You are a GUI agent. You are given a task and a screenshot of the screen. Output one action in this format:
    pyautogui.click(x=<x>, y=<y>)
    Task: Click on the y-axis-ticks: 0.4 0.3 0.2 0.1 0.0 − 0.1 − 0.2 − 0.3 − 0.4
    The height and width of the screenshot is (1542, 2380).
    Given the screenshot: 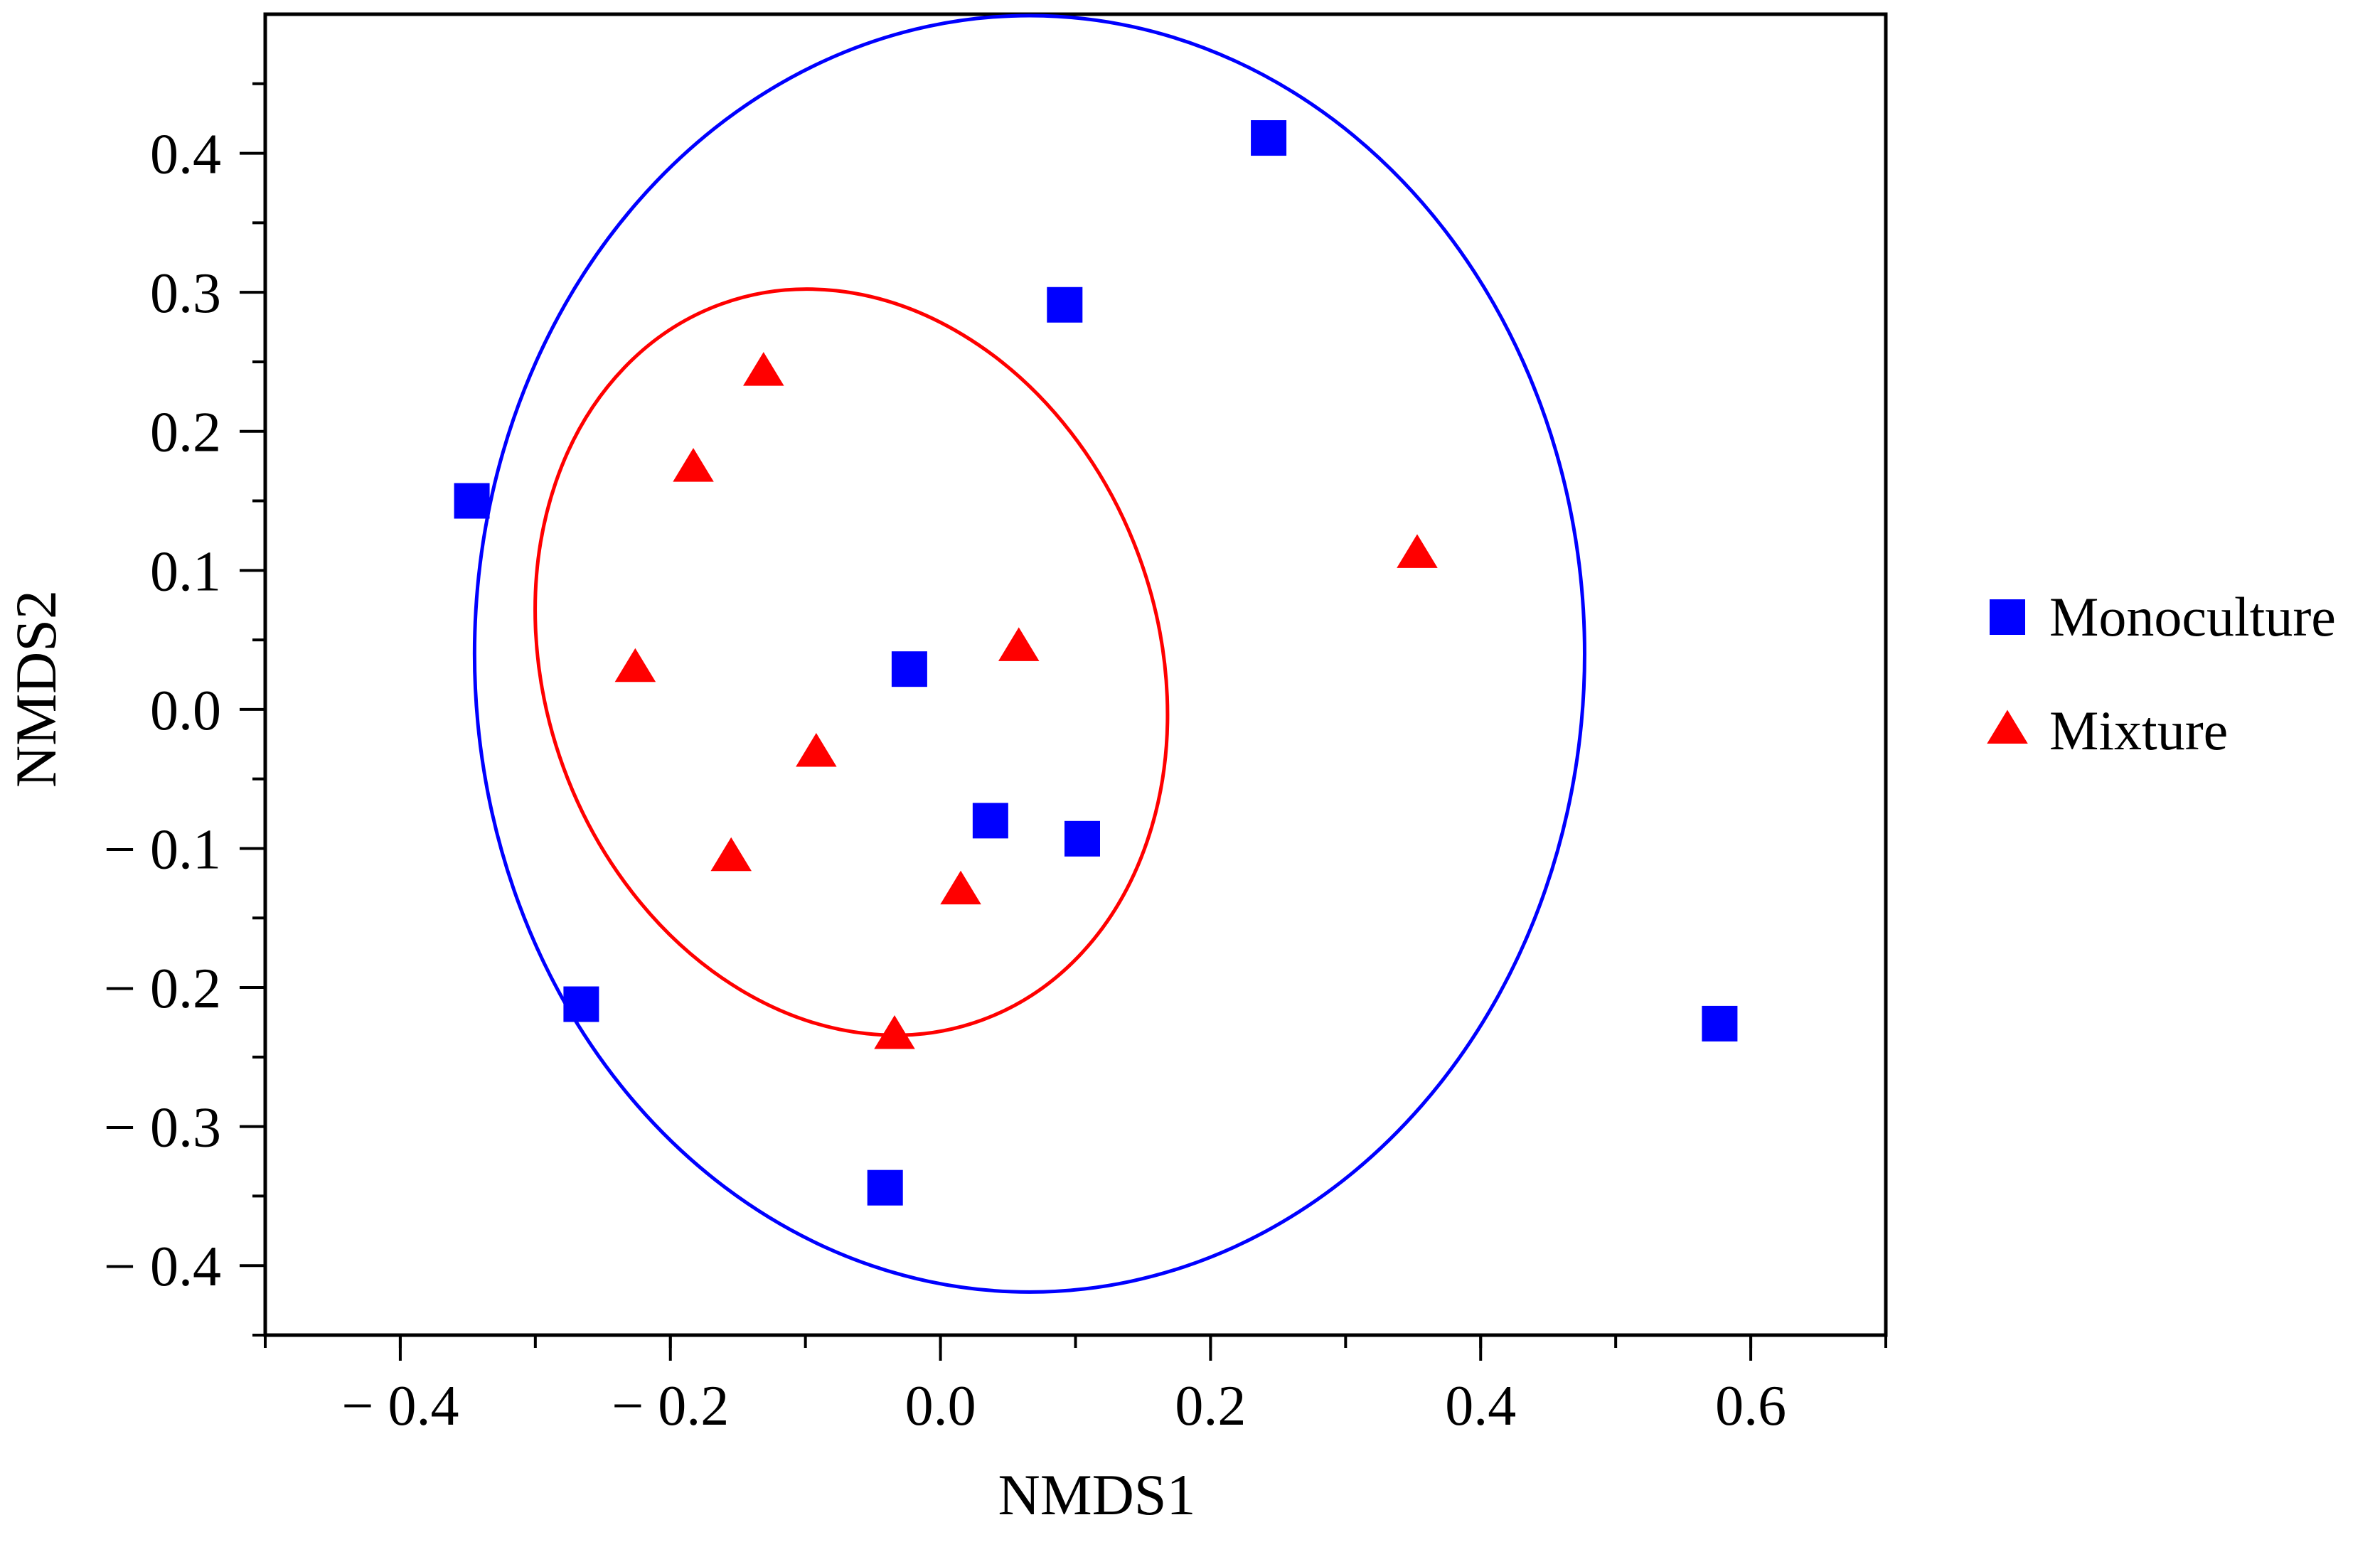 What is the action you would take?
    pyautogui.click(x=184, y=710)
    